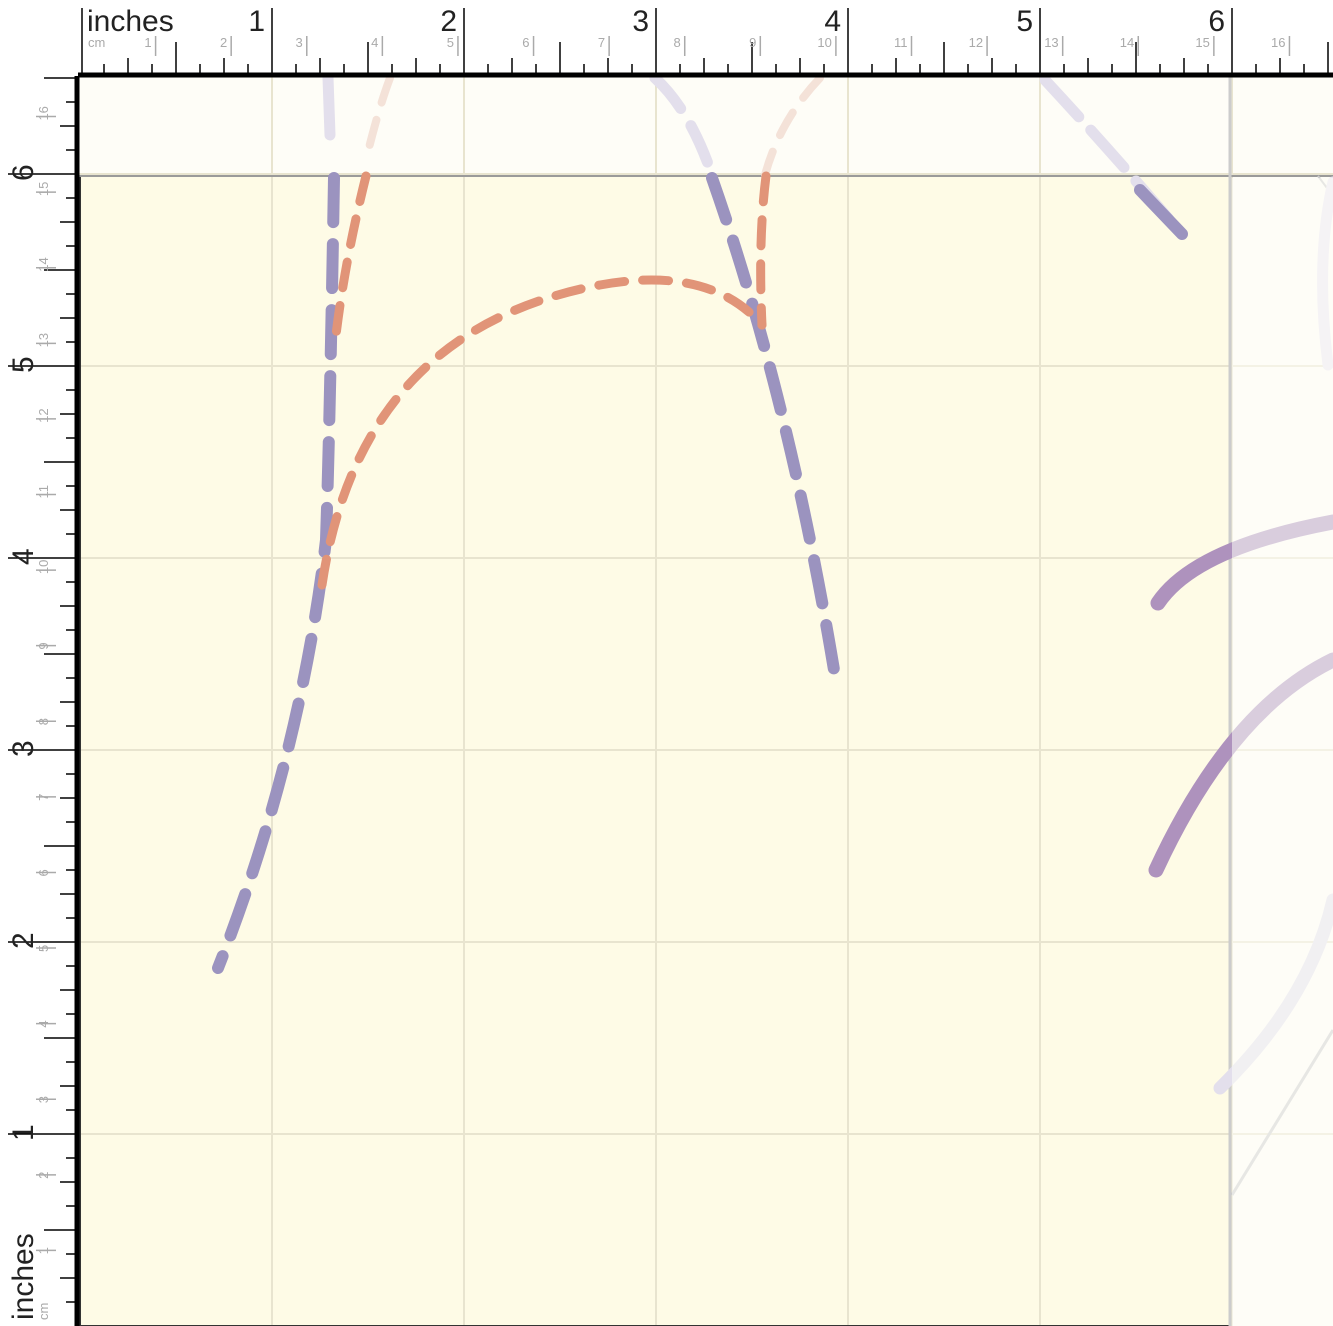 This screenshot has width=1333, height=1326. What do you see at coordinates (378, 119) in the screenshot?
I see `faint-orange-path-left-top` at bounding box center [378, 119].